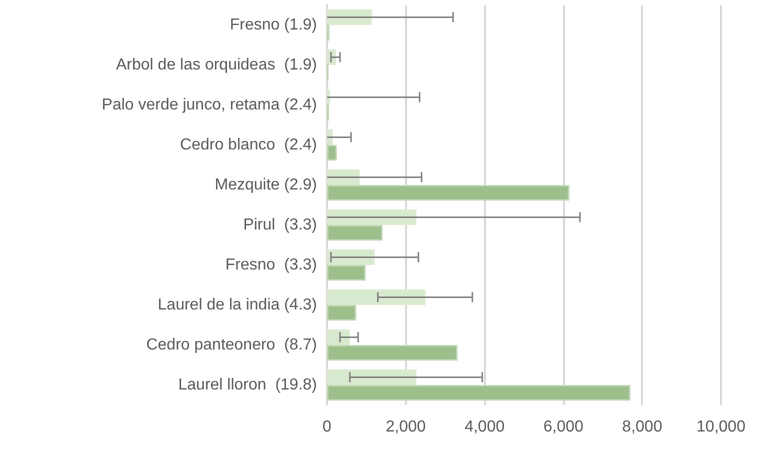 The width and height of the screenshot is (759, 455). I want to click on x-tick-label: 10,000, so click(721, 427).